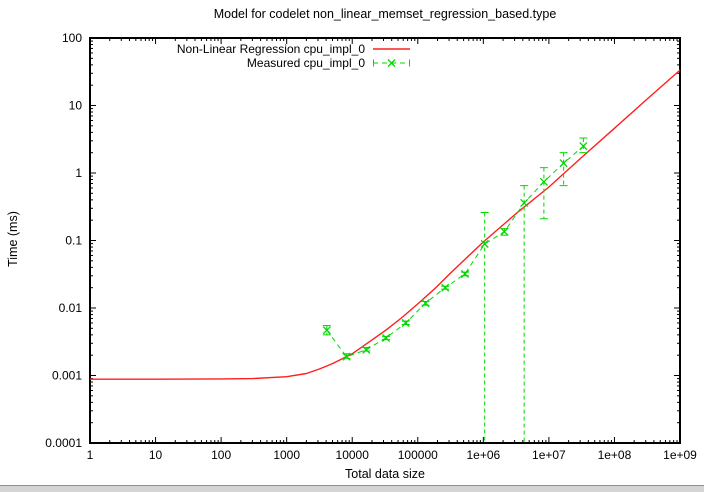 Image resolution: width=704 pixels, height=496 pixels. I want to click on x-tick-label: 1e+06, so click(483, 455).